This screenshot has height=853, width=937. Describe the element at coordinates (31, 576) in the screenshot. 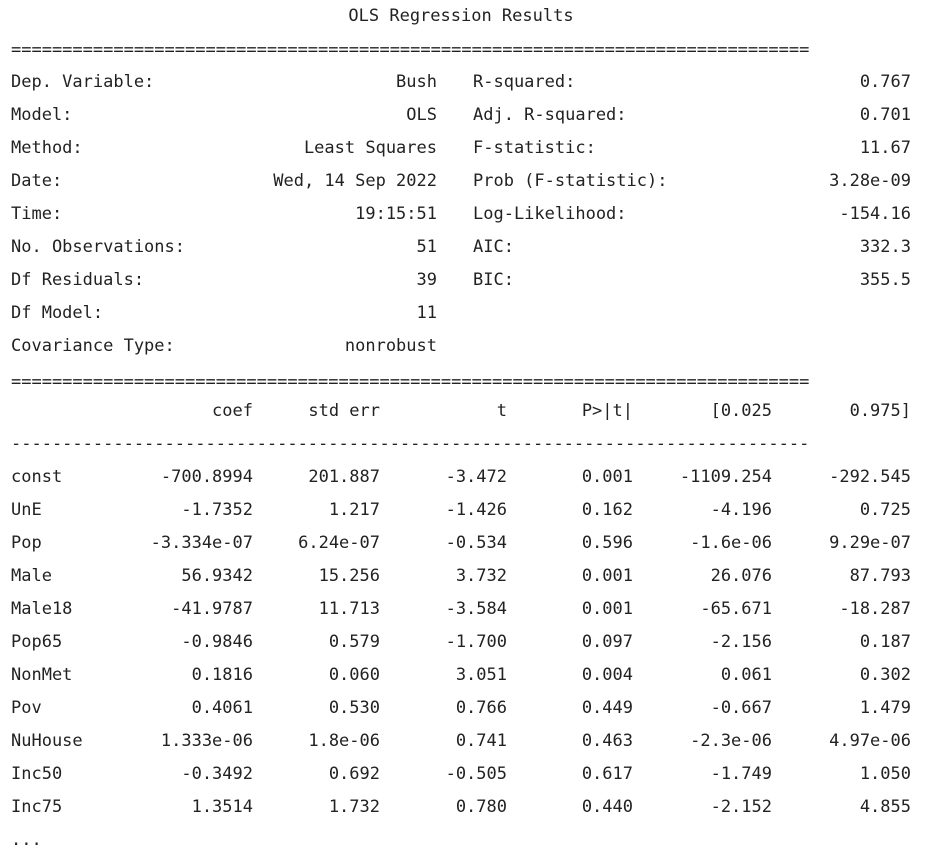

I see `variable-name: Male` at that location.